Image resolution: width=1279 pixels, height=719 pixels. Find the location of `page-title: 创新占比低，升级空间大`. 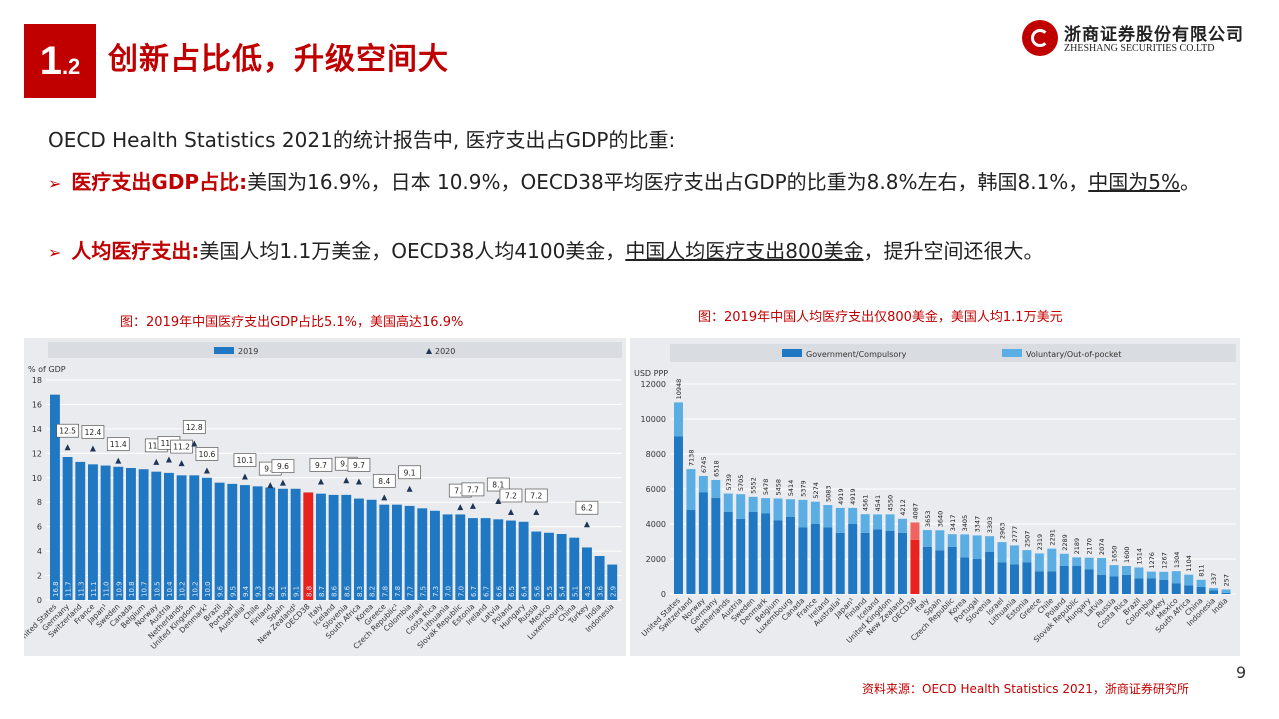

page-title: 创新占比低，升级空间大 is located at coordinates (278, 59).